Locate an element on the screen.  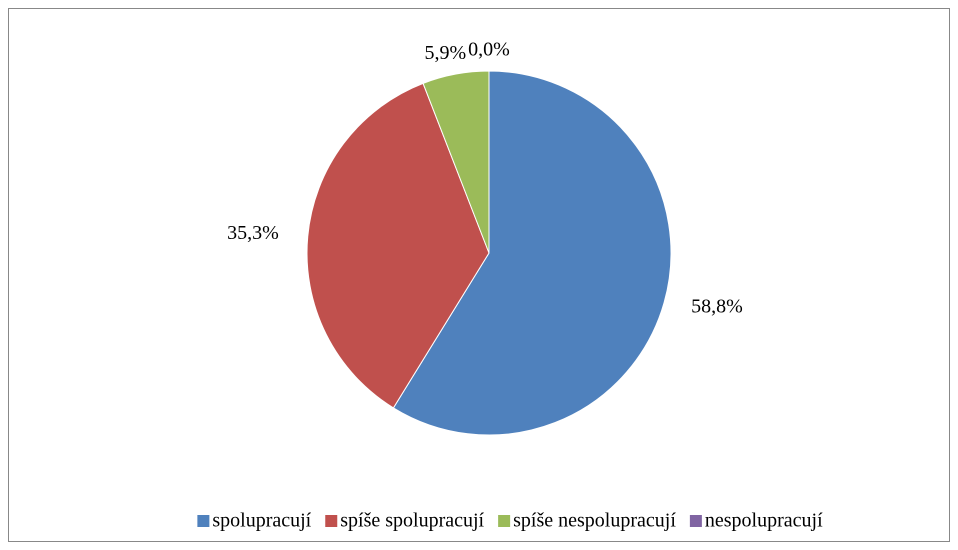
data-label: 0,0% is located at coordinates (489, 50).